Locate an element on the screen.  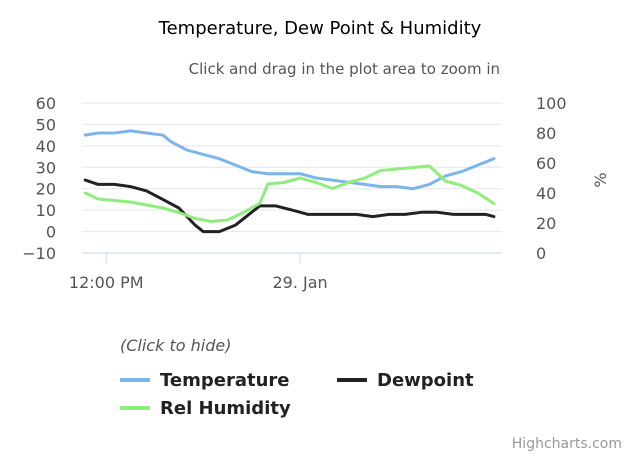
credits-link: Highcharts.com is located at coordinates (567, 444).